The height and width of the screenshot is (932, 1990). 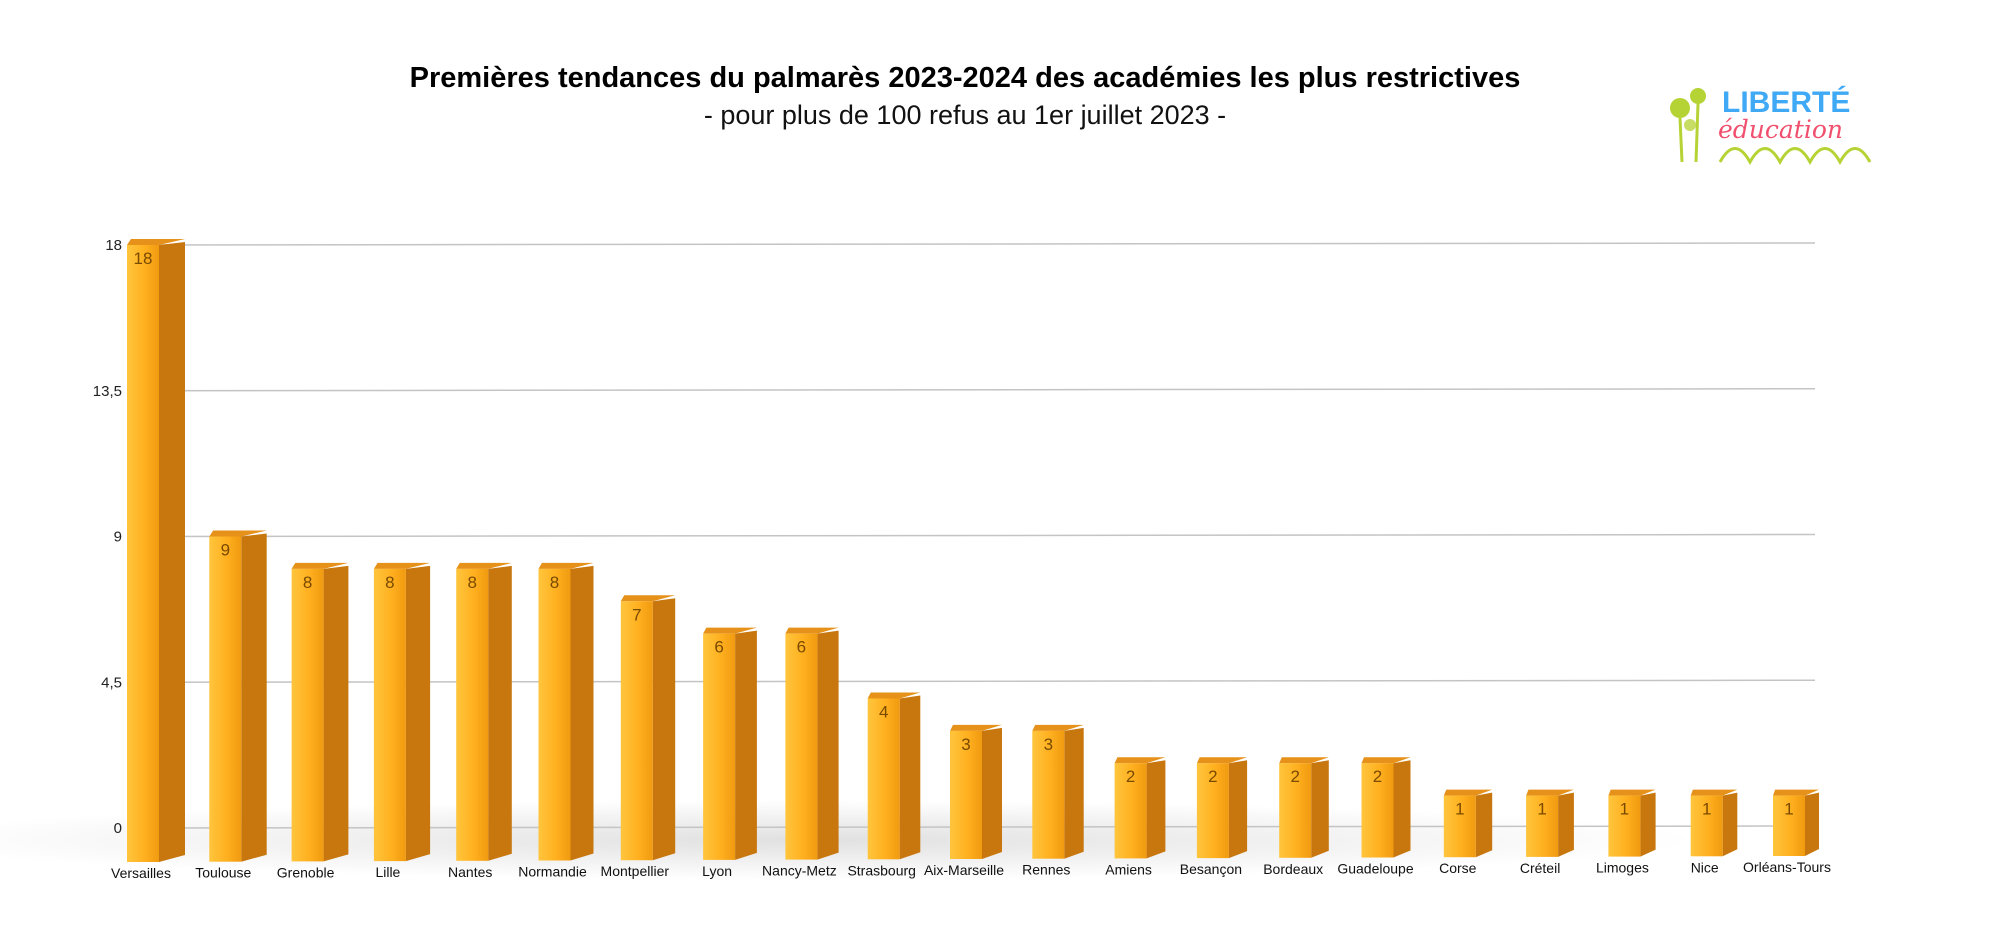 I want to click on category-label: Créteil, so click(x=1540, y=868).